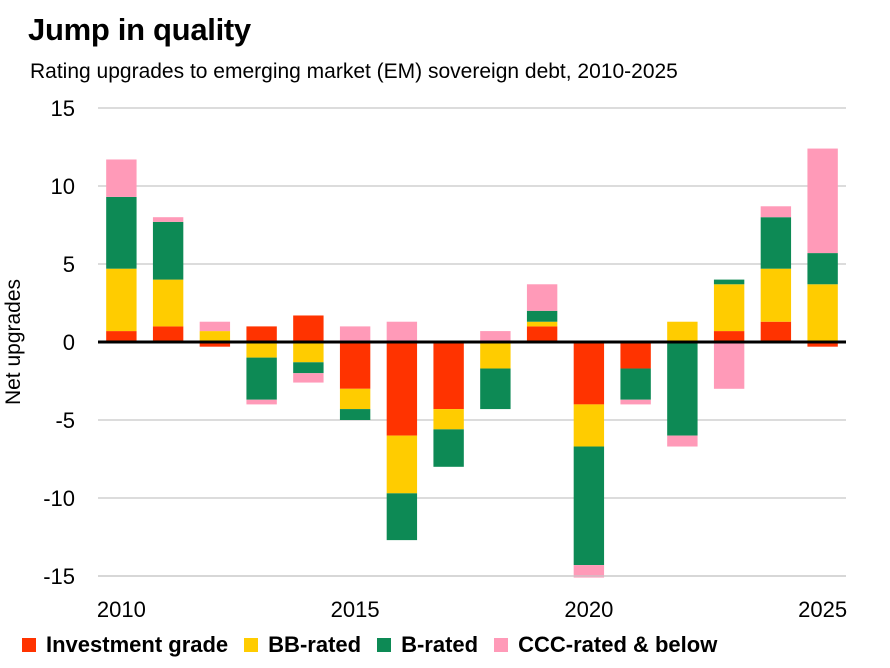 The width and height of the screenshot is (890, 668). I want to click on legend-swatch-ccc-rated, so click(501, 645).